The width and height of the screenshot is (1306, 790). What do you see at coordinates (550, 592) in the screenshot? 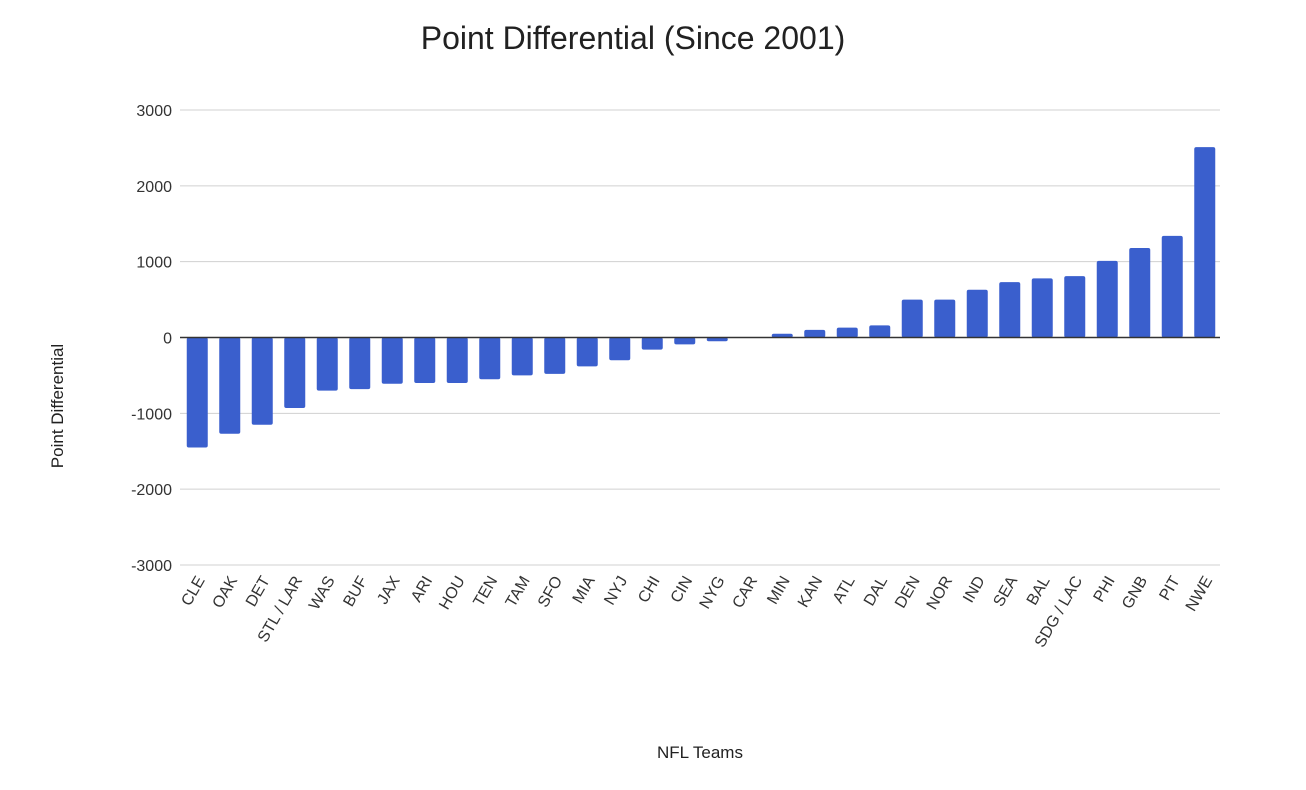
I see `x-category-label: SFO` at bounding box center [550, 592].